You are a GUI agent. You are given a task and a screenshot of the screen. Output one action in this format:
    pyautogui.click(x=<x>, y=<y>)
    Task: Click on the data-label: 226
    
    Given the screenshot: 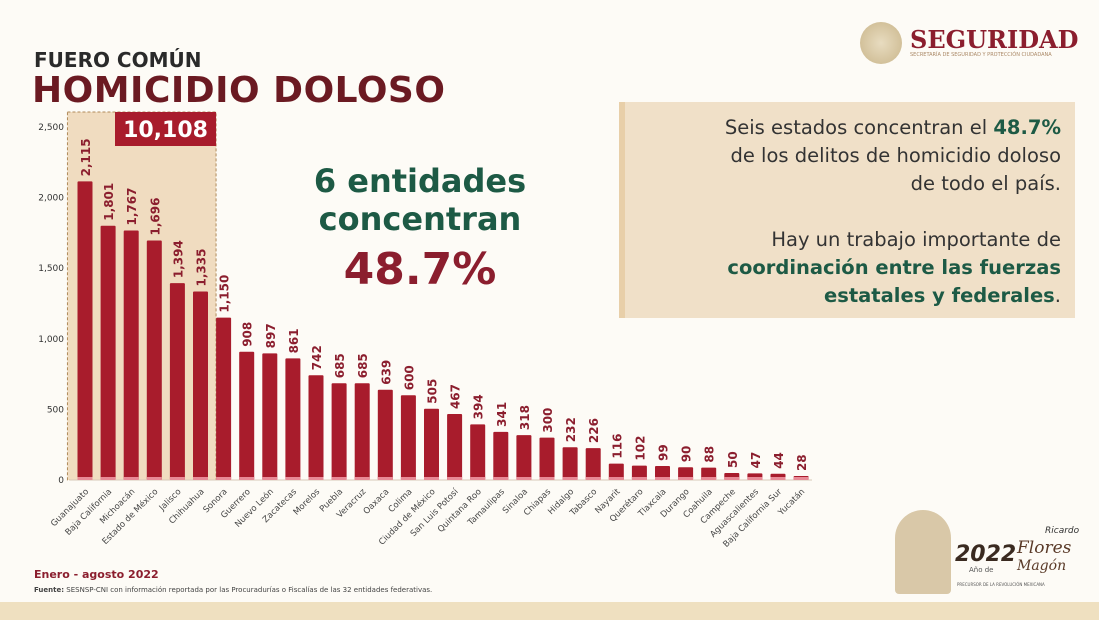 What is the action you would take?
    pyautogui.click(x=594, y=430)
    